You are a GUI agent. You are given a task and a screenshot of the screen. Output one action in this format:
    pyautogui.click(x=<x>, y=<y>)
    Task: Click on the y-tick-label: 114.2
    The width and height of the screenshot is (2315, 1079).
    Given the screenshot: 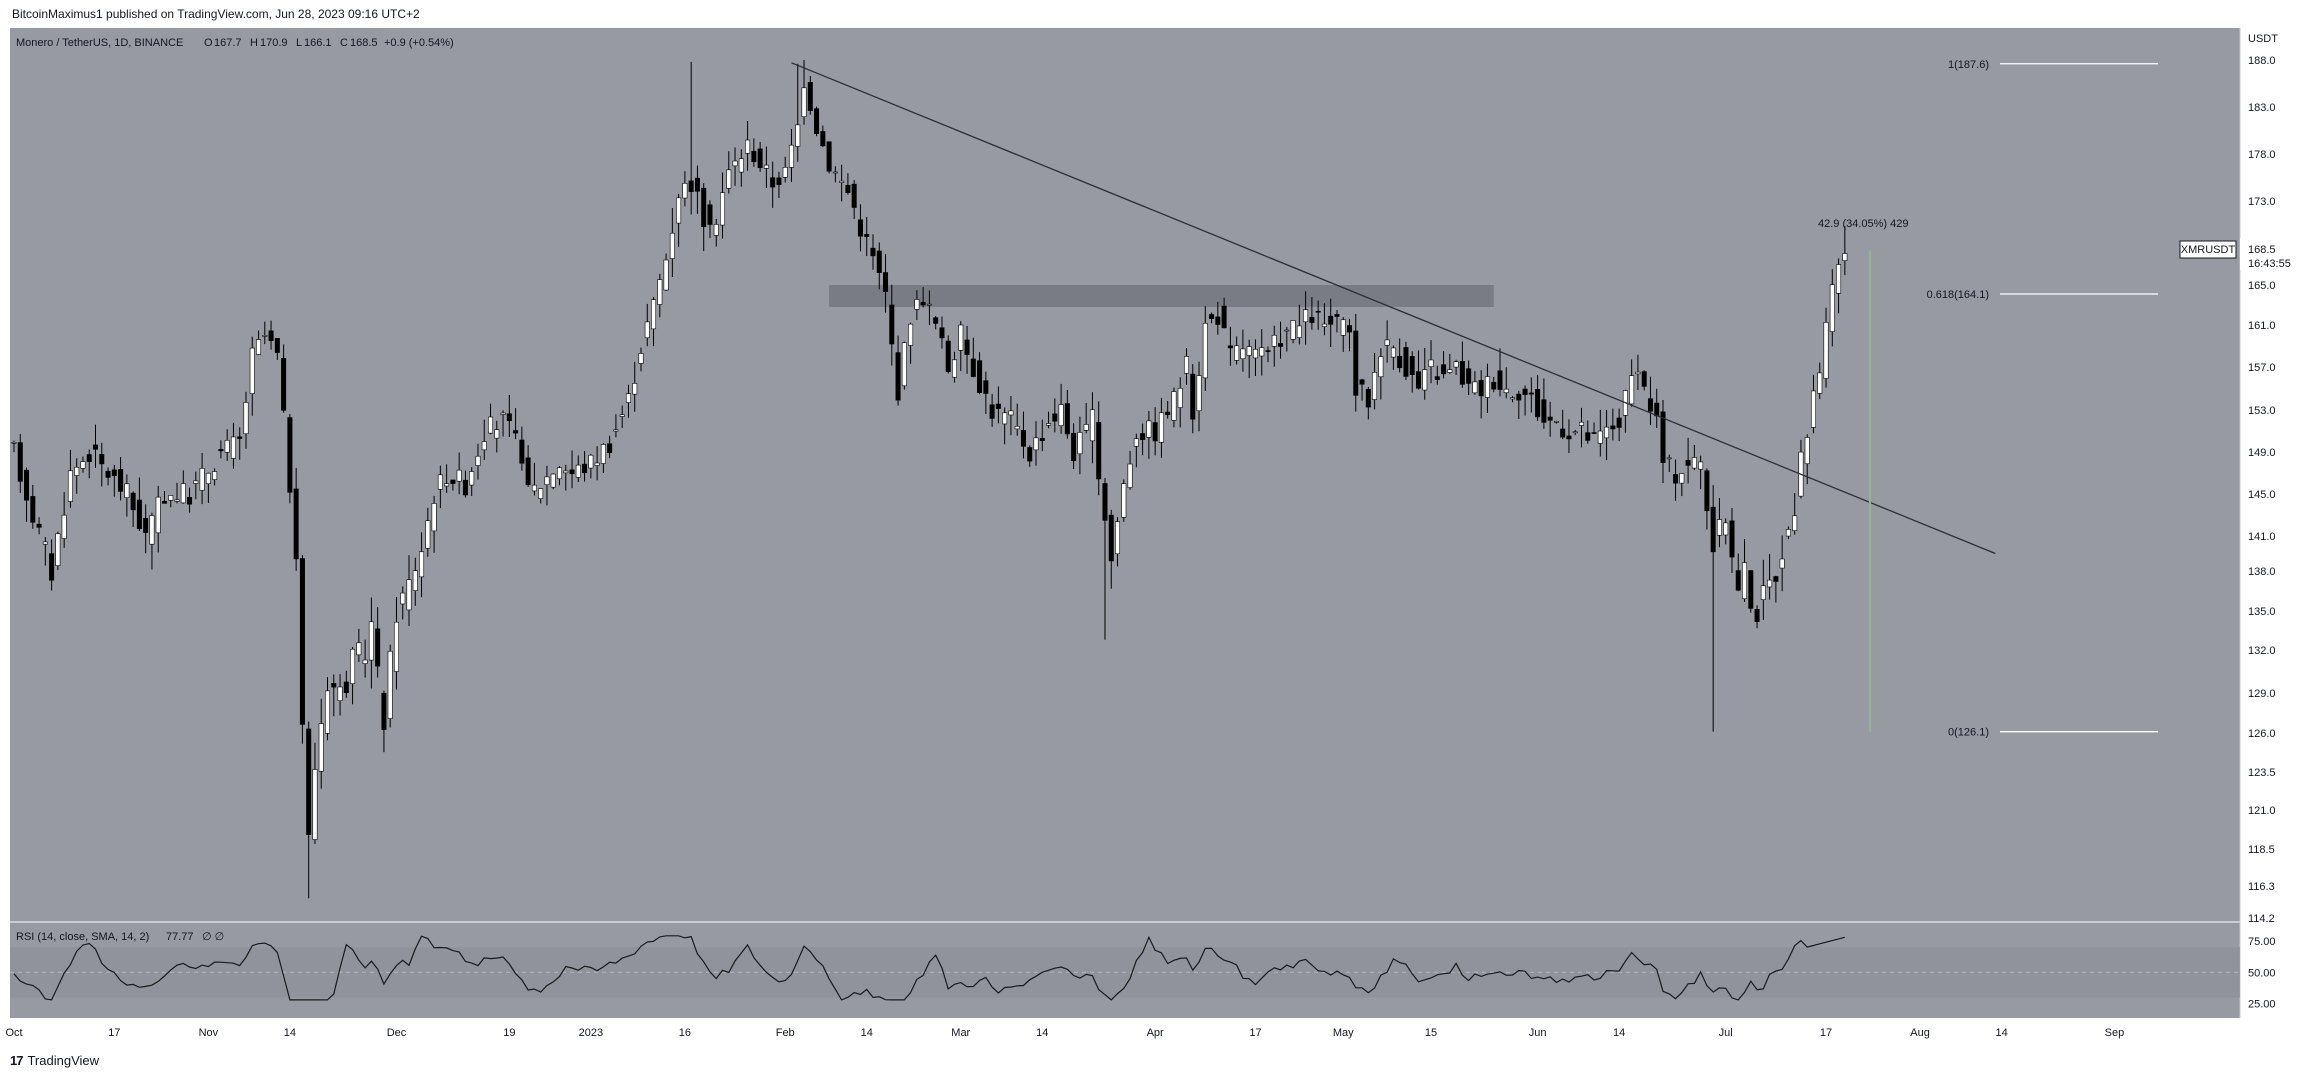 What is the action you would take?
    pyautogui.click(x=2261, y=919)
    